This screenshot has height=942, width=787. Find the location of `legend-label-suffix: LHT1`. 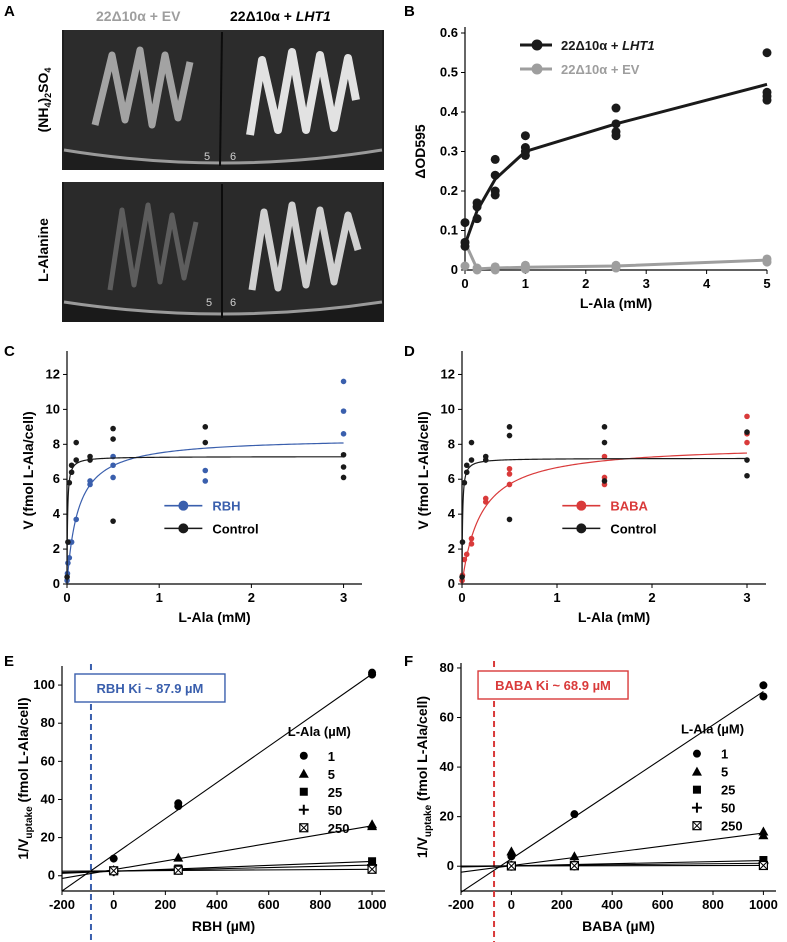

legend-label-suffix: LHT1 is located at coordinates (638, 45).